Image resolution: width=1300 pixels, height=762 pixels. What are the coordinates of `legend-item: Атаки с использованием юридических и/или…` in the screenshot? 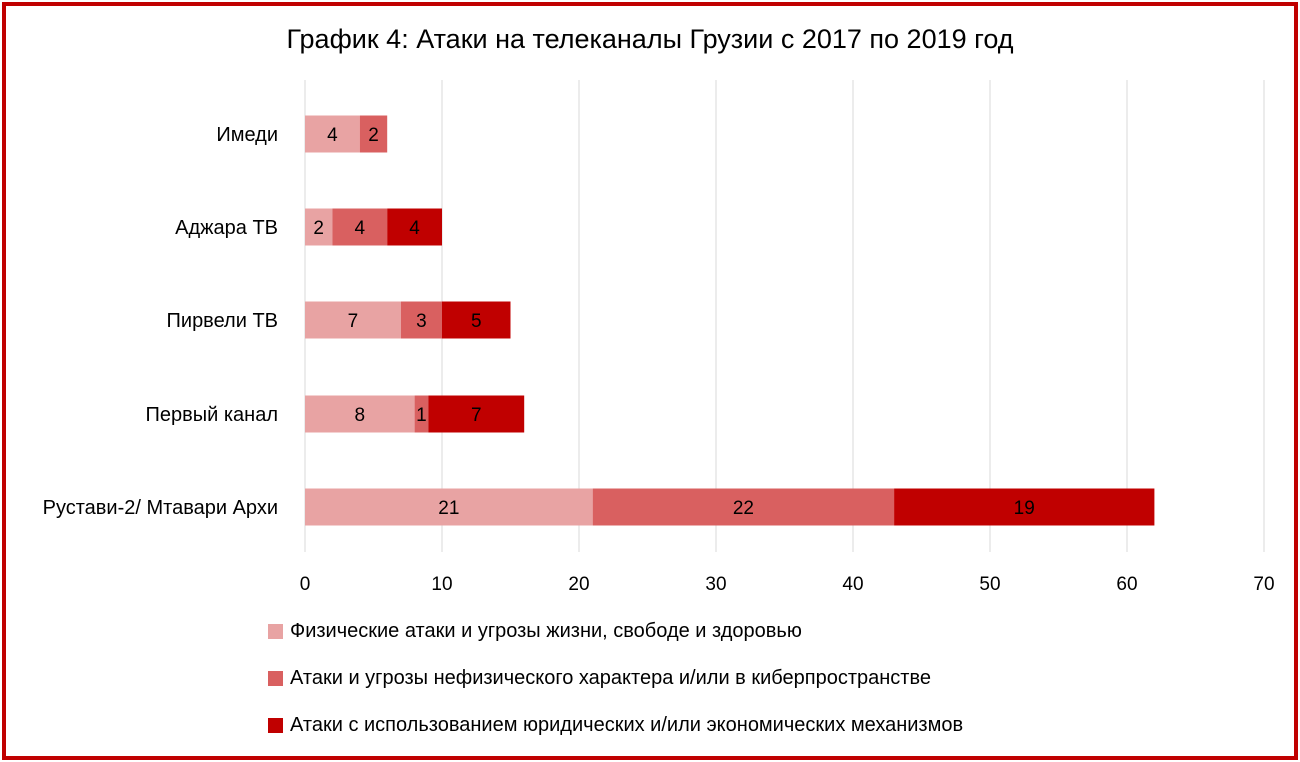 It's located at (615, 725).